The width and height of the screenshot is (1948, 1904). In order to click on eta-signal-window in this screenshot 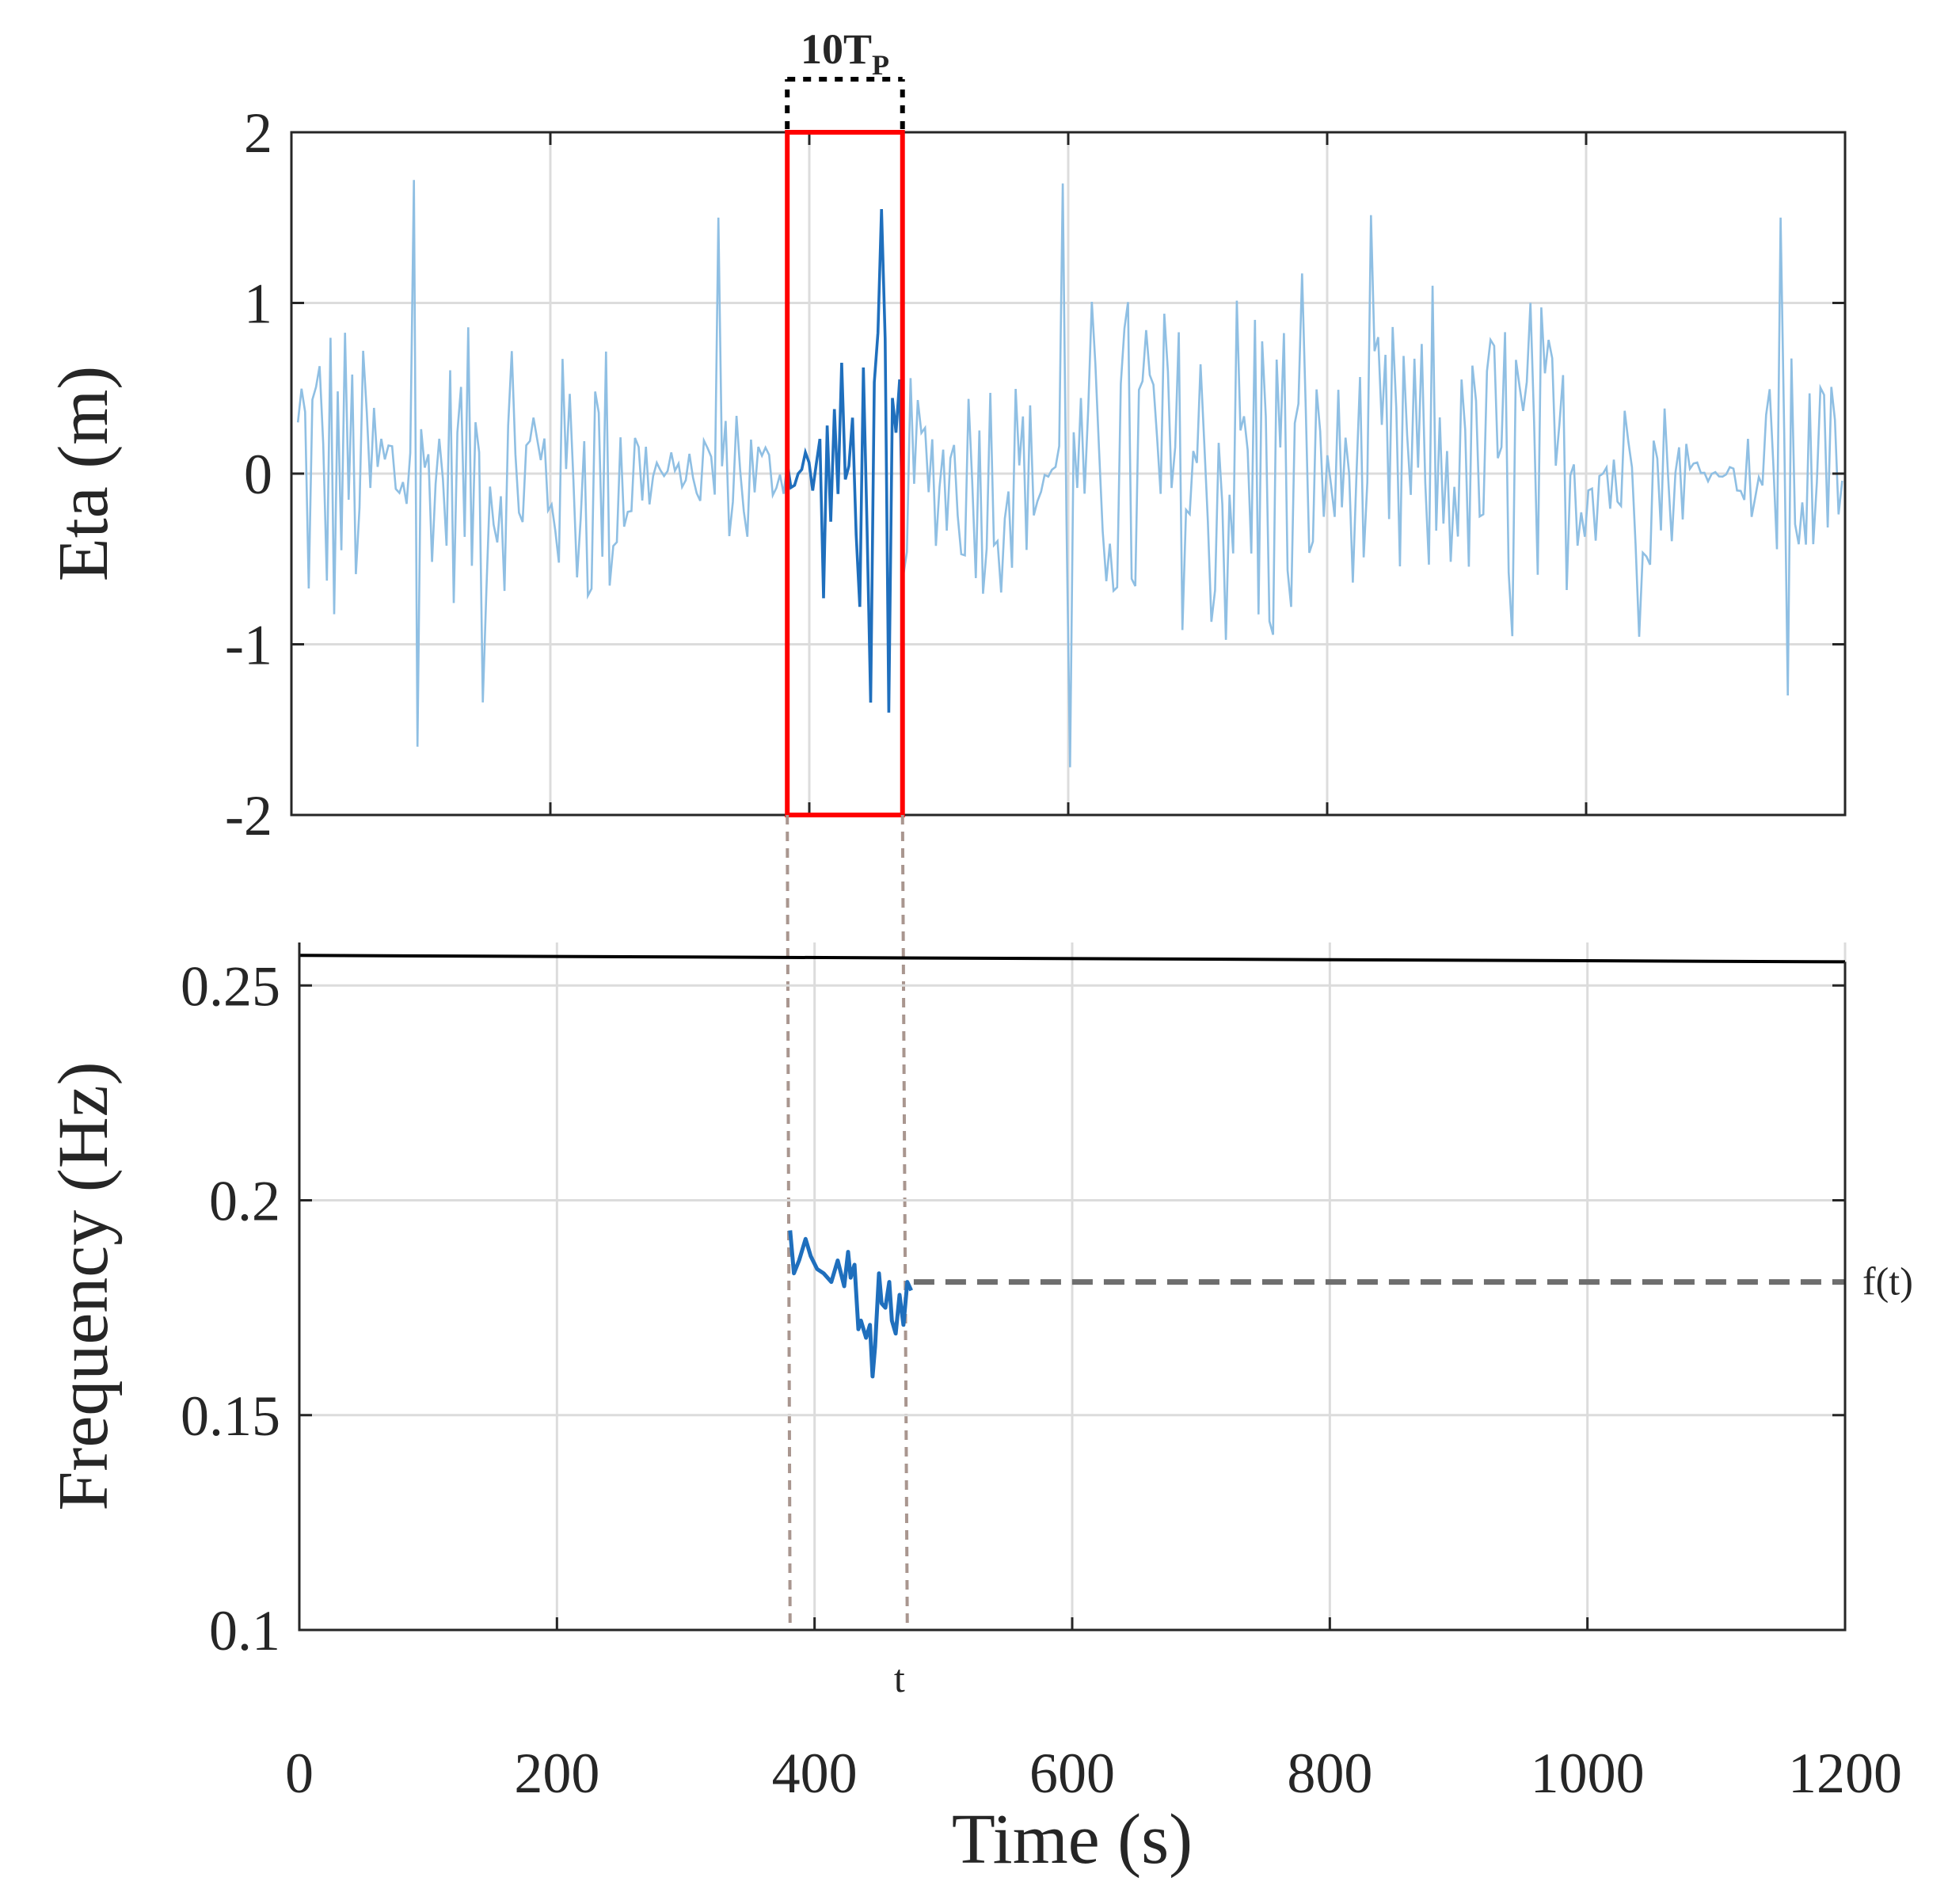, I will do `click(845, 460)`.